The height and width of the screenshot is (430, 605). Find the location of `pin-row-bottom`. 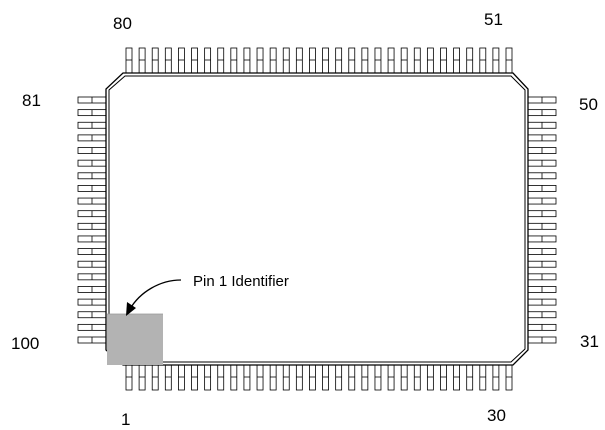

pin-row-bottom is located at coordinates (319, 377).